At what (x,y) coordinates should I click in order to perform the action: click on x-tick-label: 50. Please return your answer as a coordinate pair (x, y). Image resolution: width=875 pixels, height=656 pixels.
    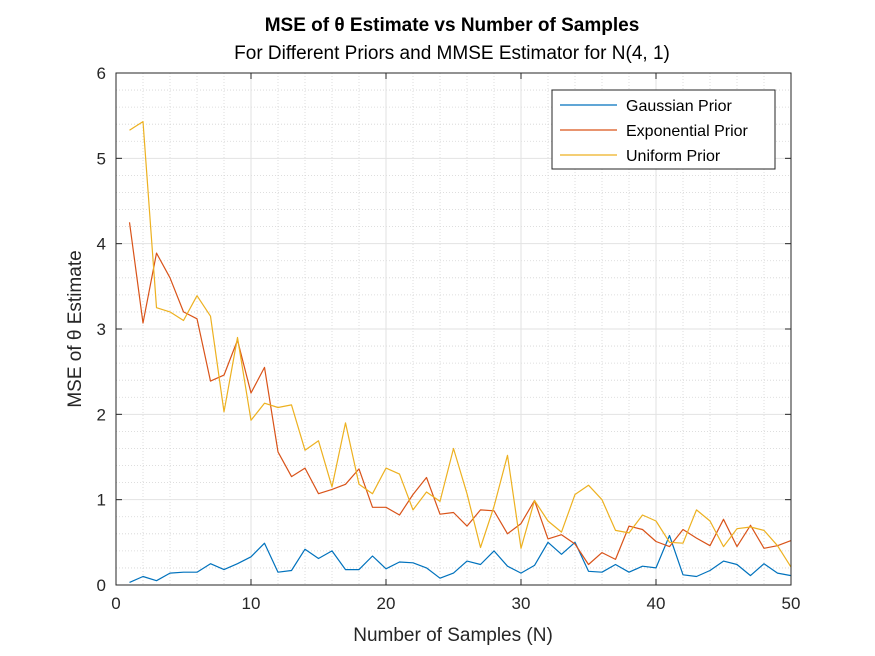
    Looking at the image, I should click on (791, 603).